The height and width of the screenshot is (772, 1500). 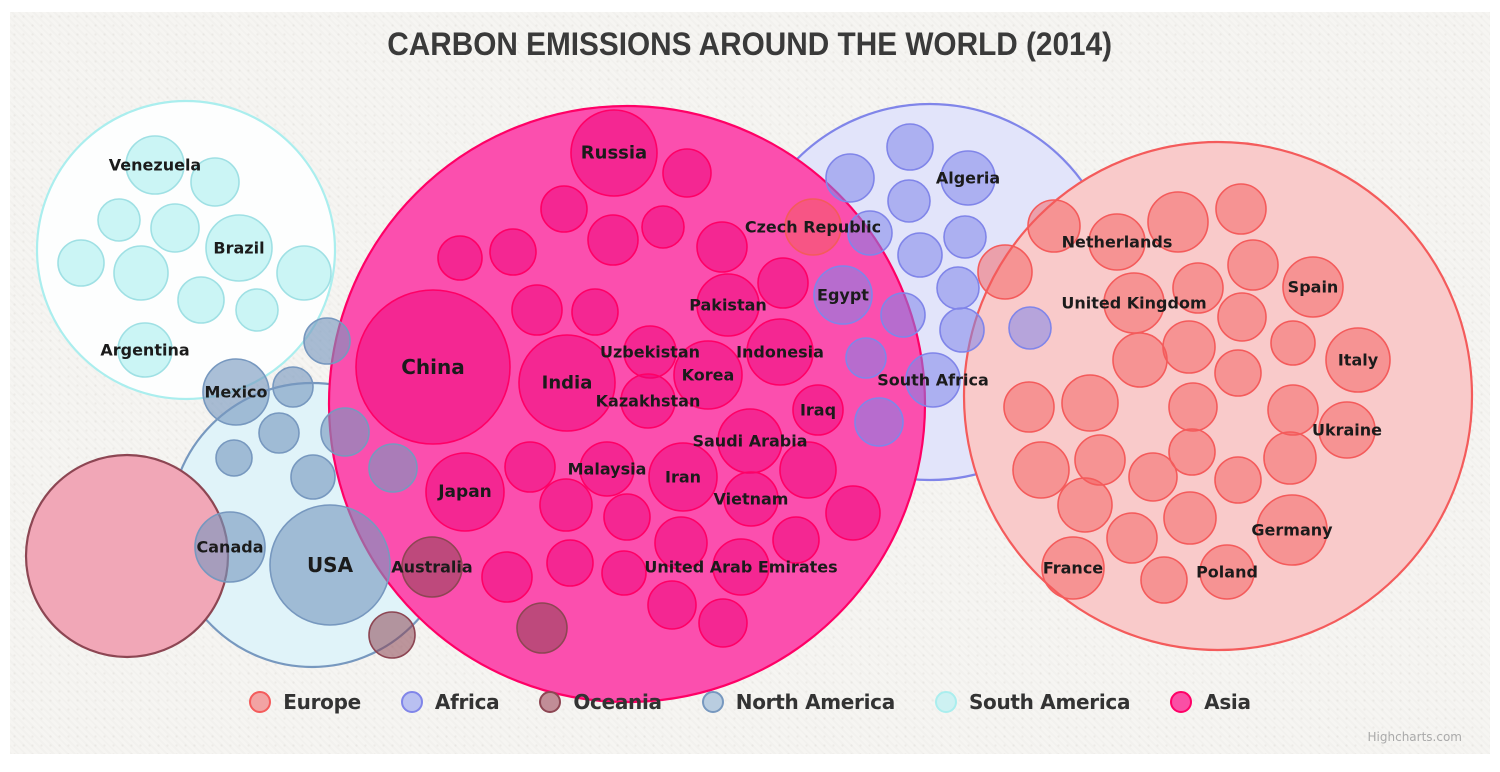 I want to click on bubble-europe-germany, so click(x=1292, y=530).